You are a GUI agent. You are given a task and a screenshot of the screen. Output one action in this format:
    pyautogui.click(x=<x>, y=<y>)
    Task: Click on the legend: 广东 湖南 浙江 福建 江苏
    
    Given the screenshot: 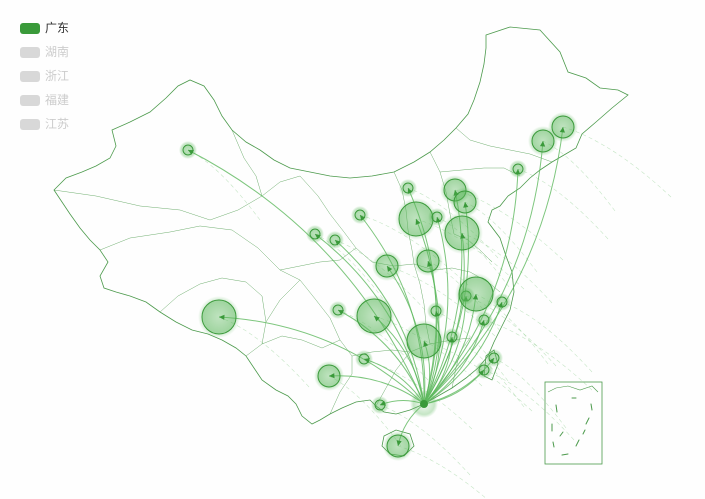 What is the action you would take?
    pyautogui.click(x=44, y=76)
    